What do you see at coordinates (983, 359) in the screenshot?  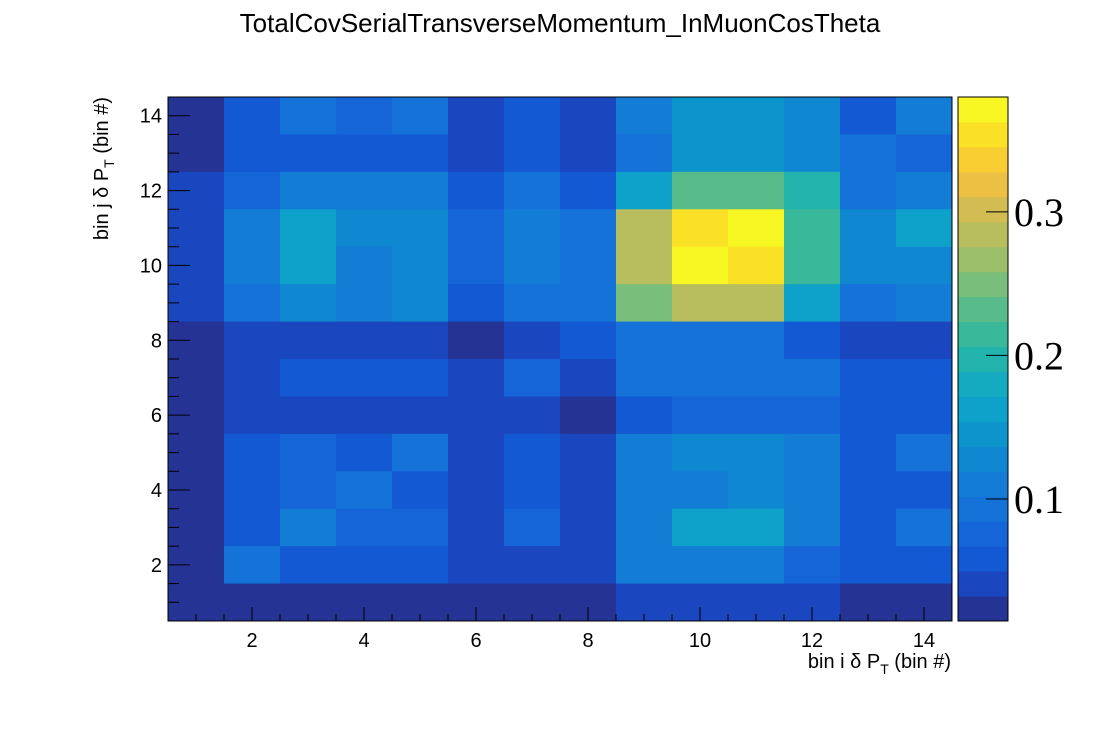 I see `color-scale-frame` at bounding box center [983, 359].